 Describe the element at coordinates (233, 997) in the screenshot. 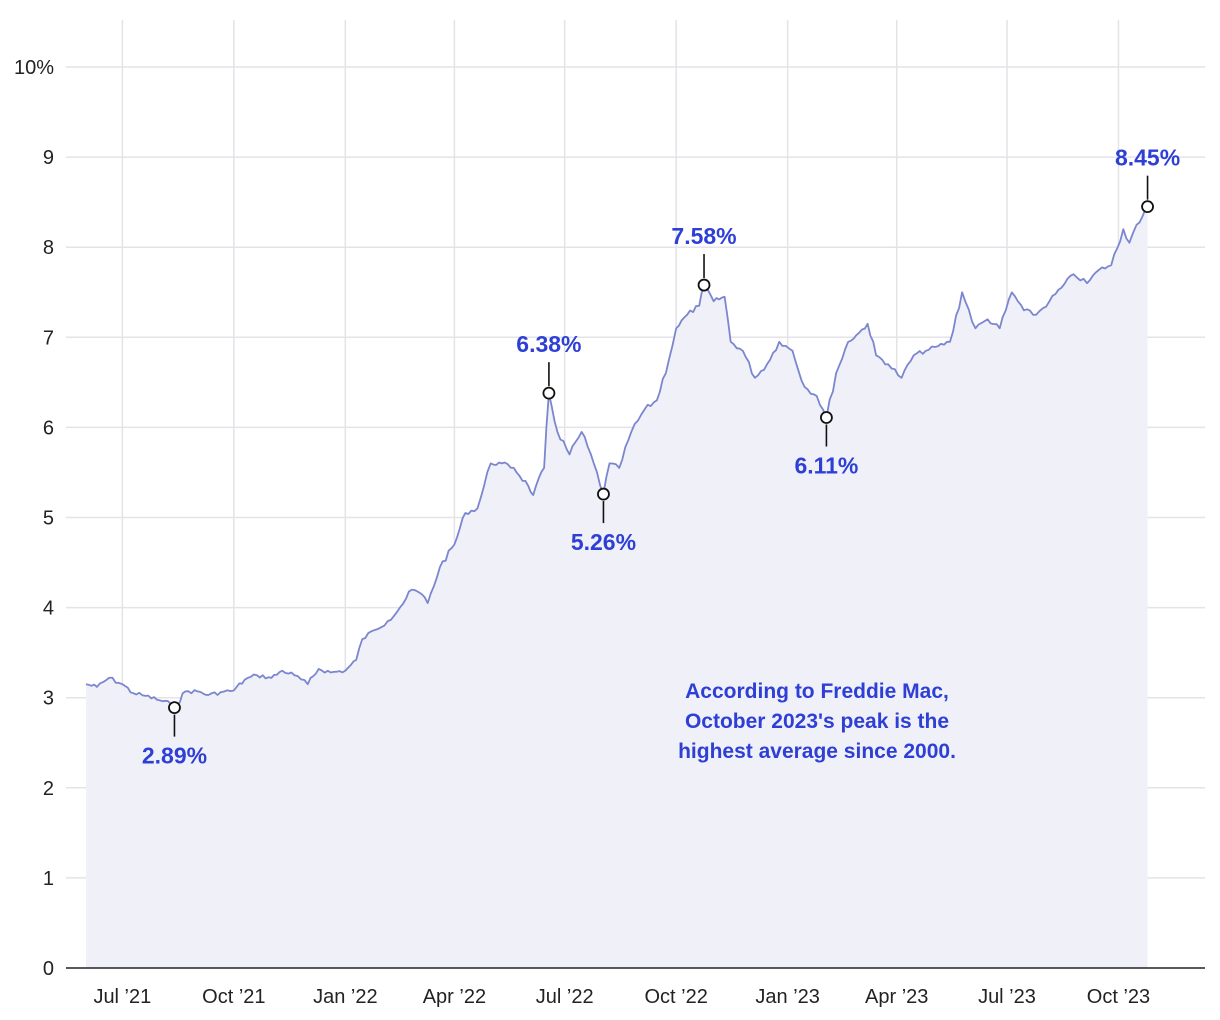

I see `x-tick-label: Oct ’21` at that location.